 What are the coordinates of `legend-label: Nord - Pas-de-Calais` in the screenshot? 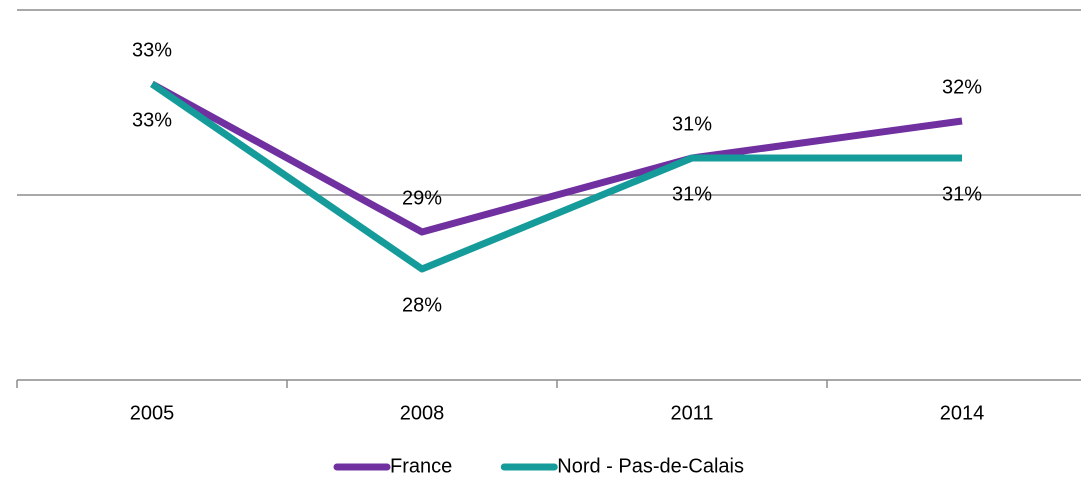 It's located at (650, 466).